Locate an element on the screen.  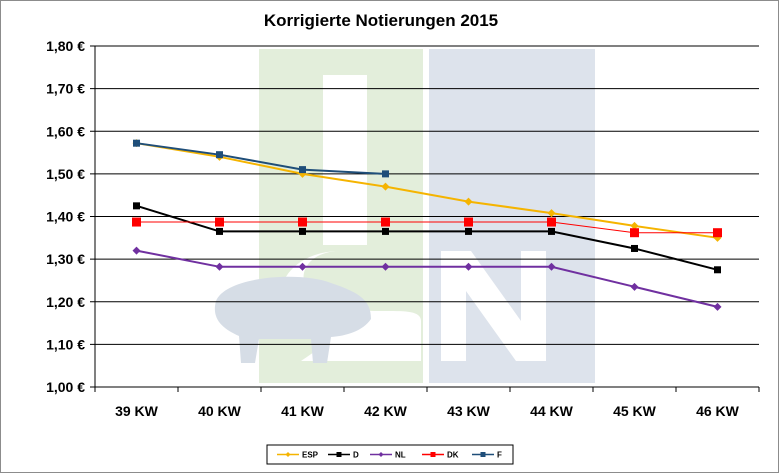
x-tick-label: 40 KW is located at coordinates (220, 411).